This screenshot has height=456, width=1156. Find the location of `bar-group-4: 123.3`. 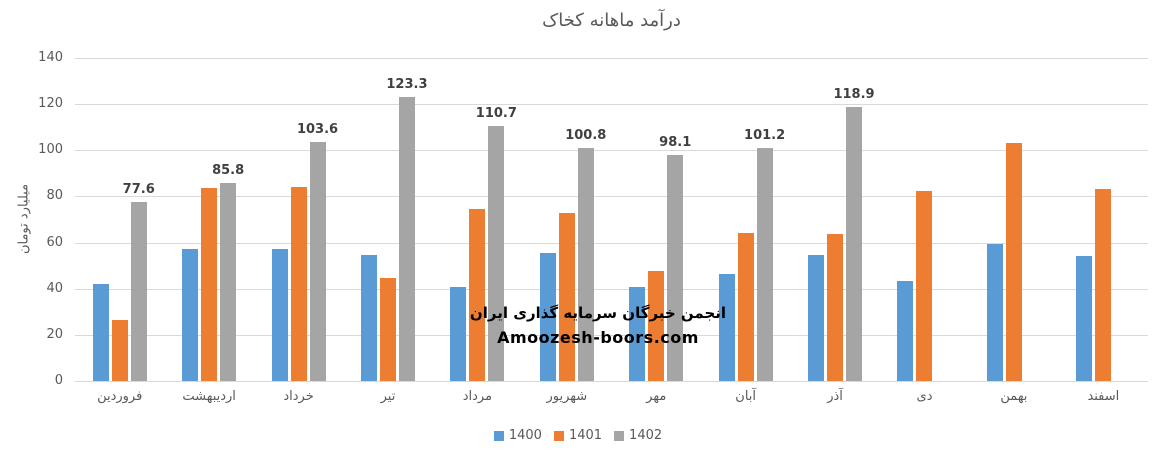

bar-group-4: 123.3 is located at coordinates (387, 219).